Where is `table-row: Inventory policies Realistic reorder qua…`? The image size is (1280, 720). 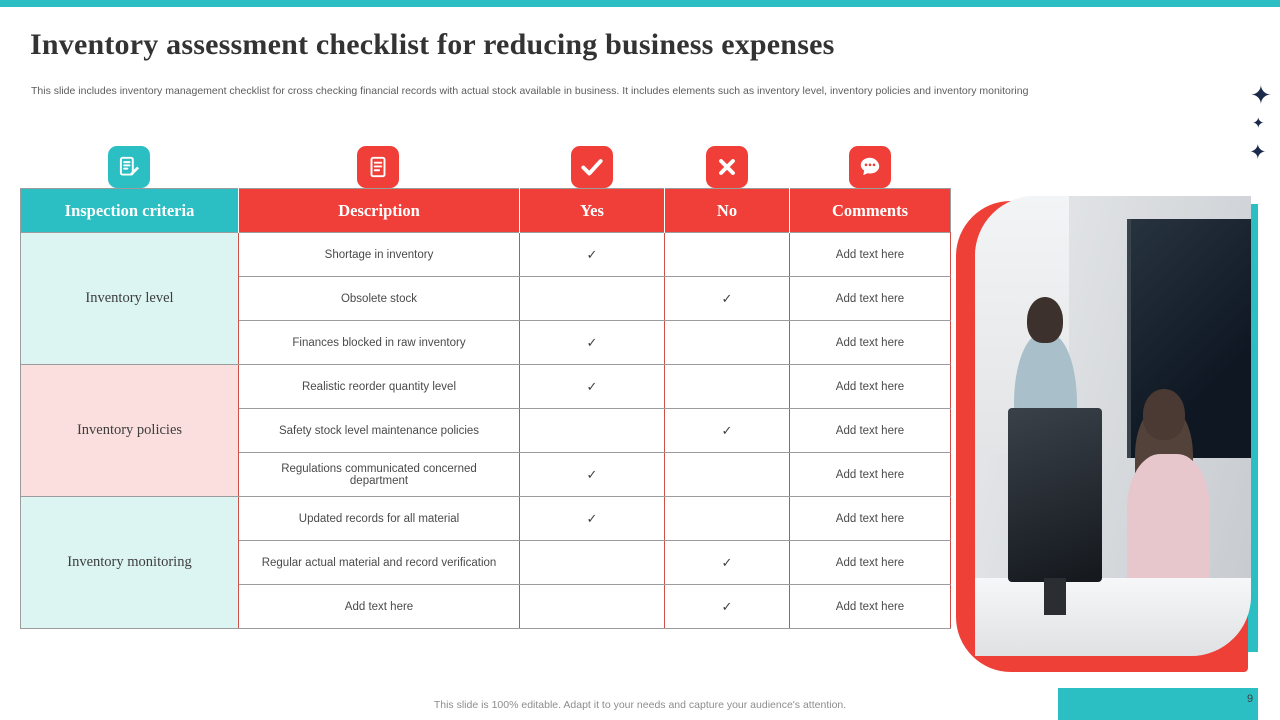 table-row: Inventory policies Realistic reorder qua… is located at coordinates (485, 430).